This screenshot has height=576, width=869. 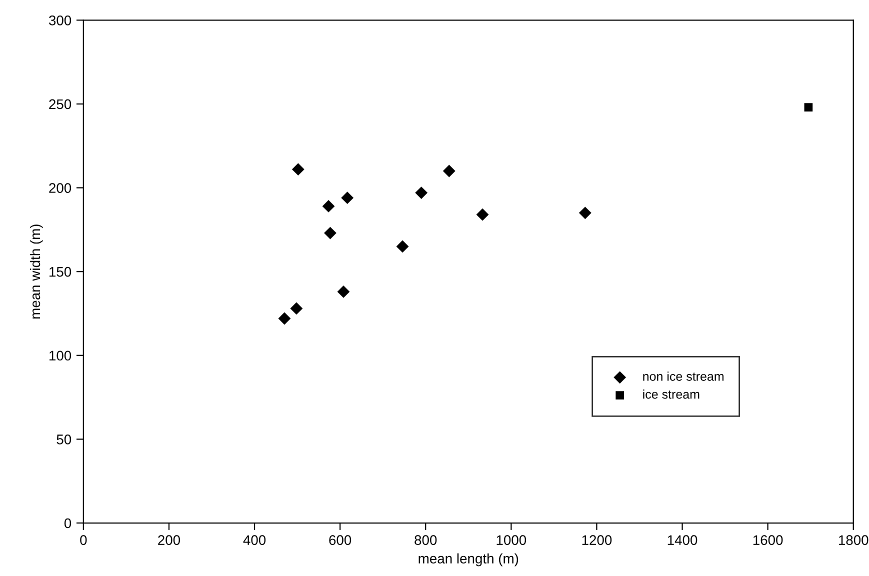 I want to click on x-tick-label: 200, so click(x=169, y=540).